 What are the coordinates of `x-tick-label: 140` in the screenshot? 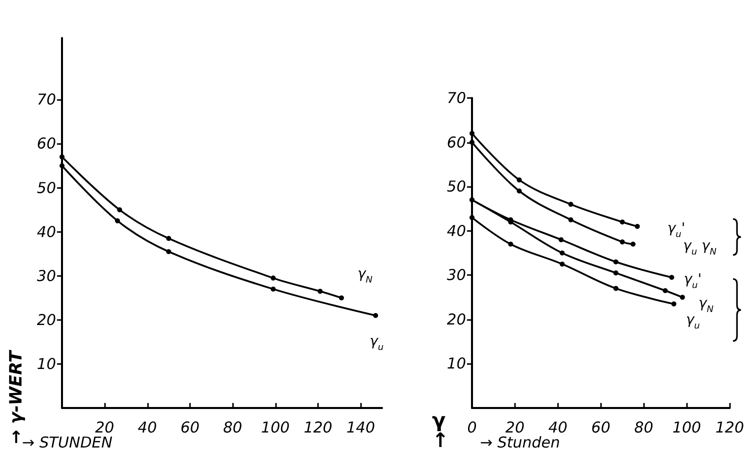 It's located at (360, 427).